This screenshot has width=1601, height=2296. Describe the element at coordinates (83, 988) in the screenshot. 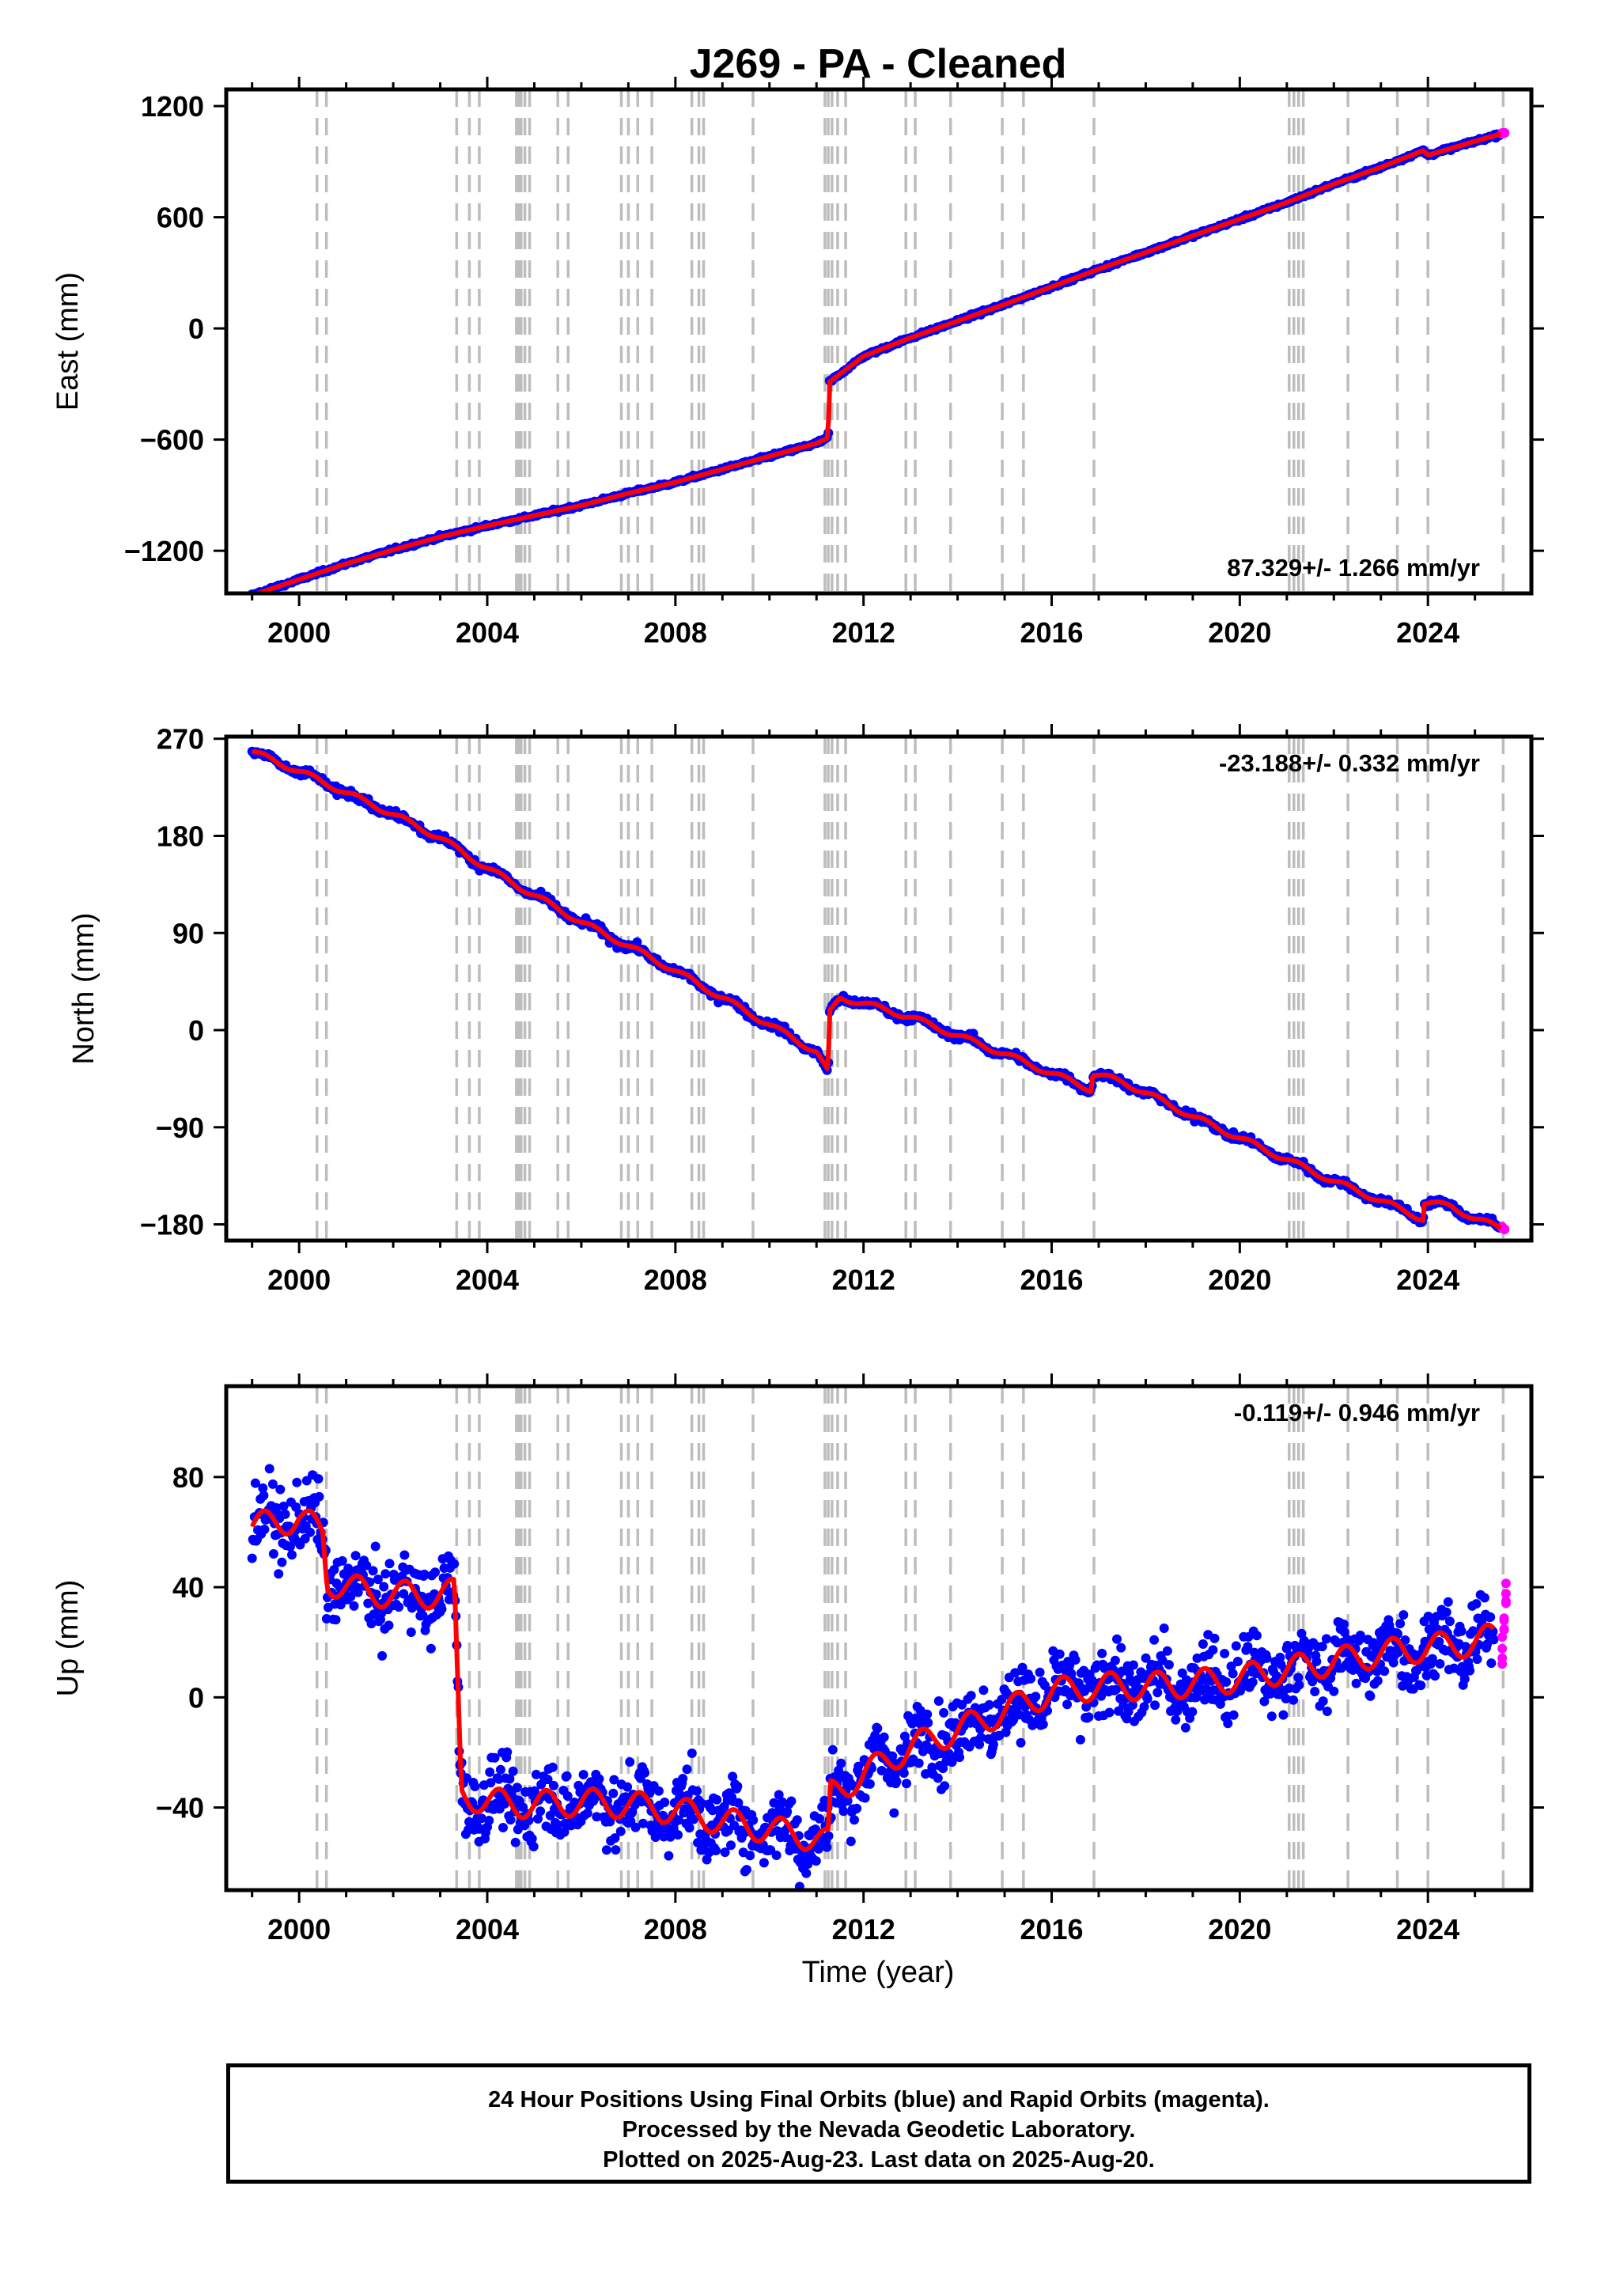

I see `y-axis-label: North (mm)` at that location.